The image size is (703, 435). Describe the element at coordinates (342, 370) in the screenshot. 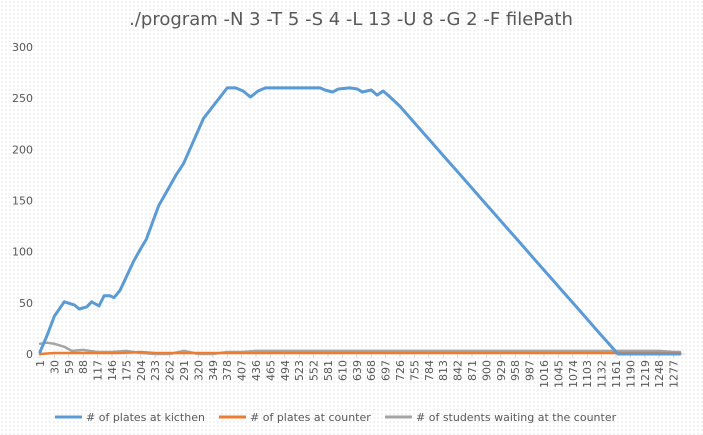

I see `x-tick-label: 610` at that location.